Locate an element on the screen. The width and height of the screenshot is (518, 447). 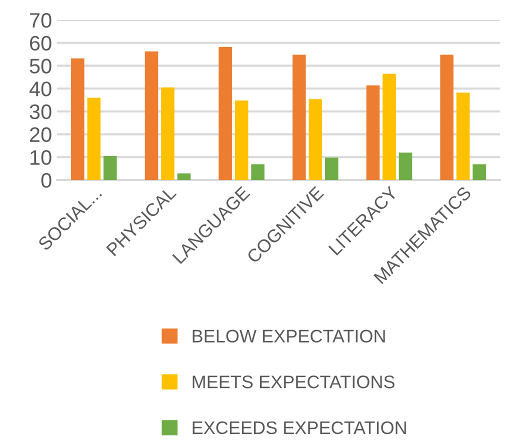
legend-label: BELOW EXPECTATION is located at coordinates (288, 336).